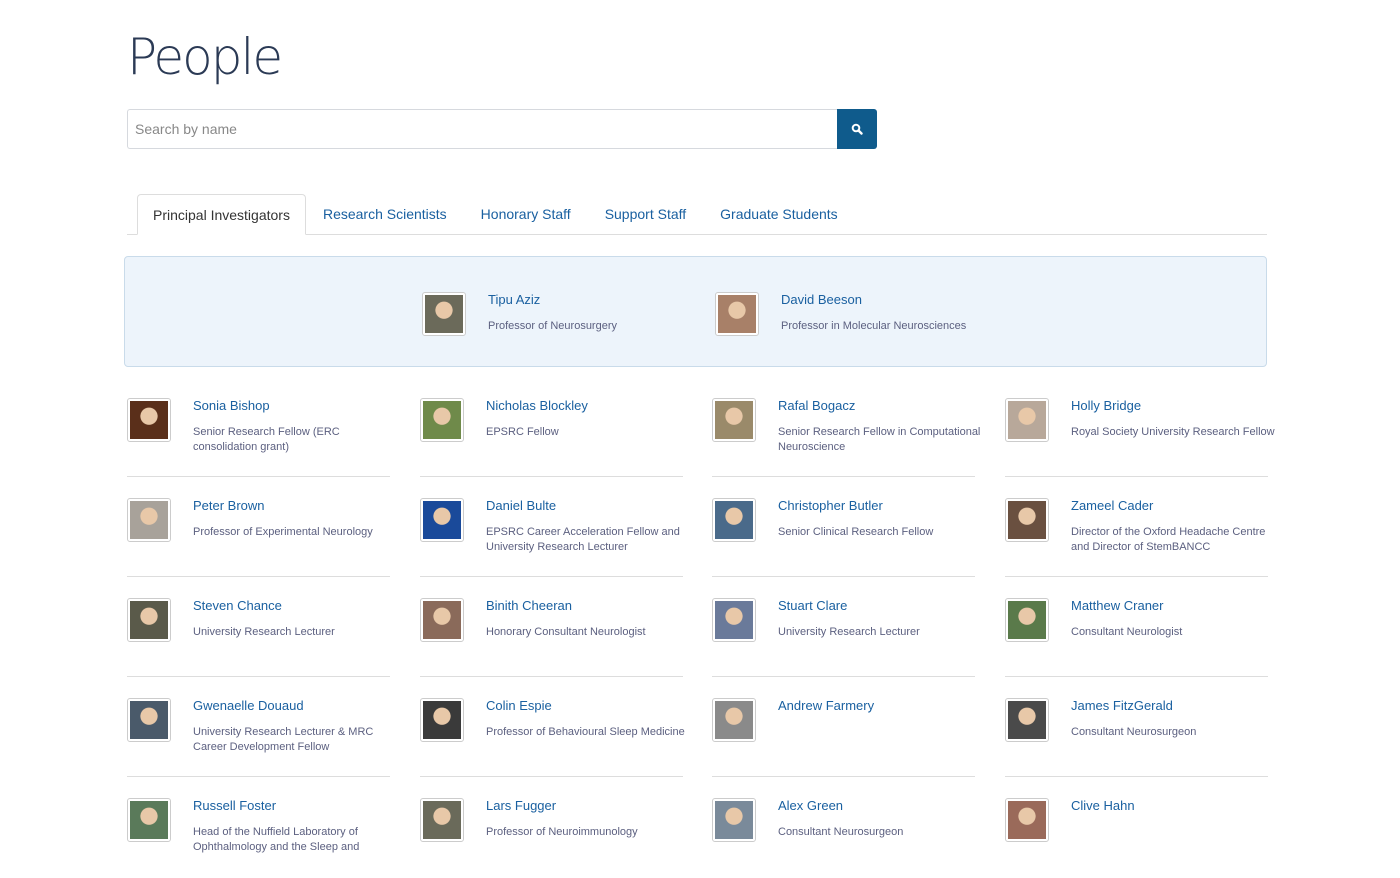 The height and width of the screenshot is (878, 1400). Describe the element at coordinates (847, 838) in the screenshot. I see `person-card: Alex Green Consultant Neurosurgeon` at that location.